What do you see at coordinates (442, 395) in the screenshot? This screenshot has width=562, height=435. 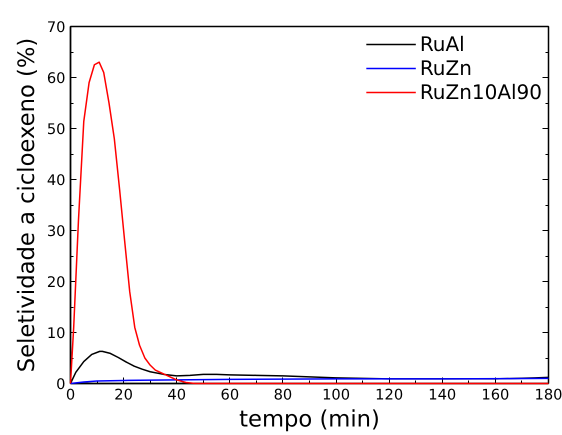 I see `x-tick-label: 140` at bounding box center [442, 395].